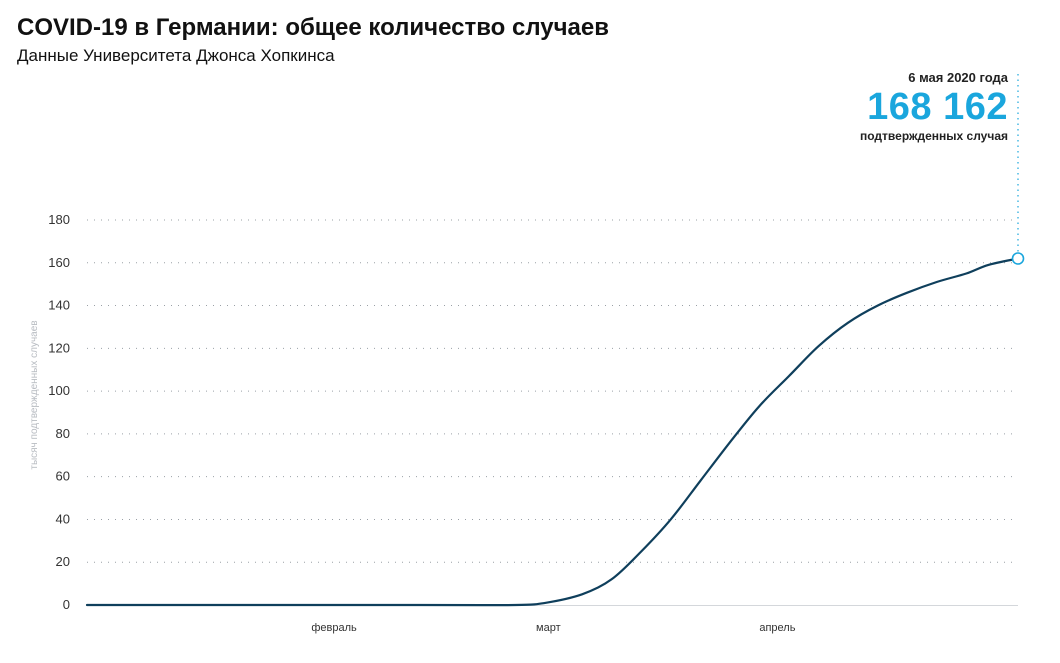  What do you see at coordinates (934, 136) in the screenshot?
I see `callout-caption: подтвержденных случая` at bounding box center [934, 136].